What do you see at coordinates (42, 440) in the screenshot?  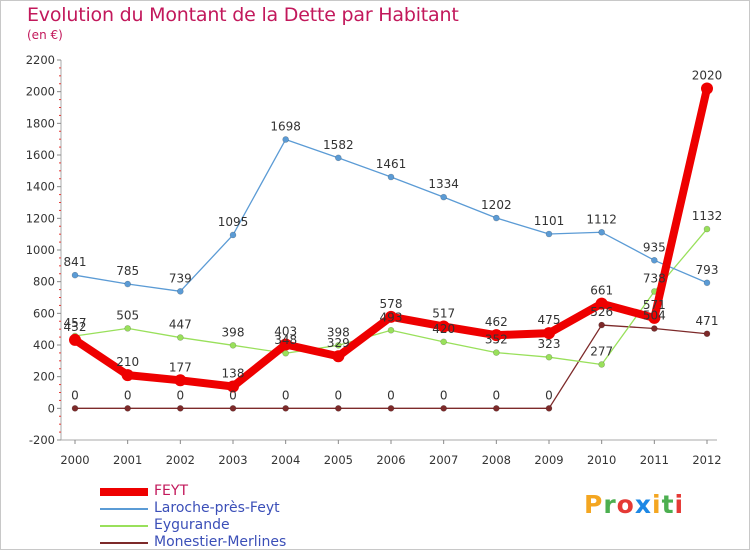 I see `y-tick-label: -200` at bounding box center [42, 440].